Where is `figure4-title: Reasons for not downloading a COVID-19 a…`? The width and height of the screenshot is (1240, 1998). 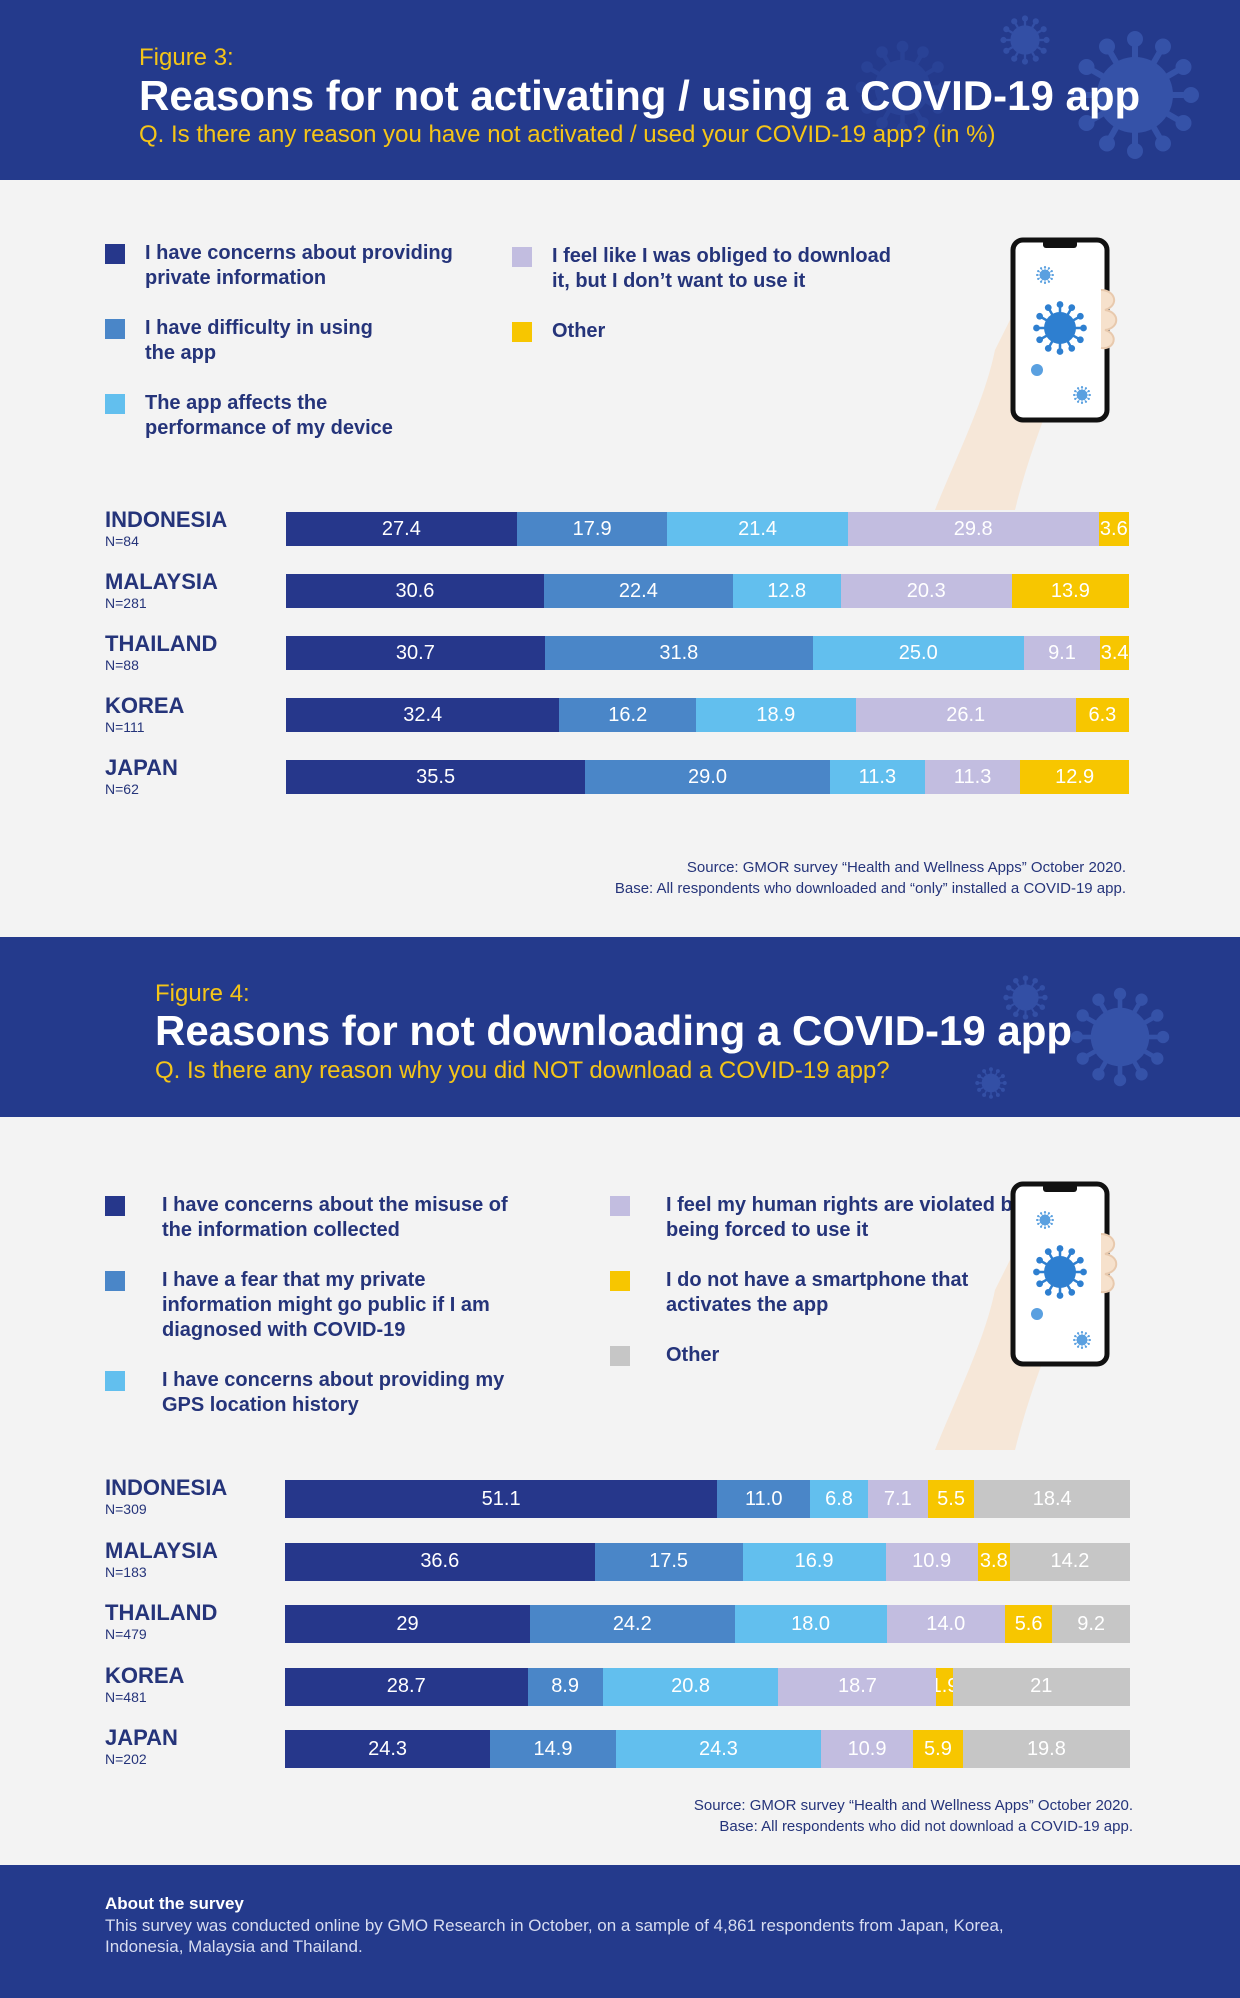 figure4-title: Reasons for not downloading a COVID-19 a… is located at coordinates (614, 1030).